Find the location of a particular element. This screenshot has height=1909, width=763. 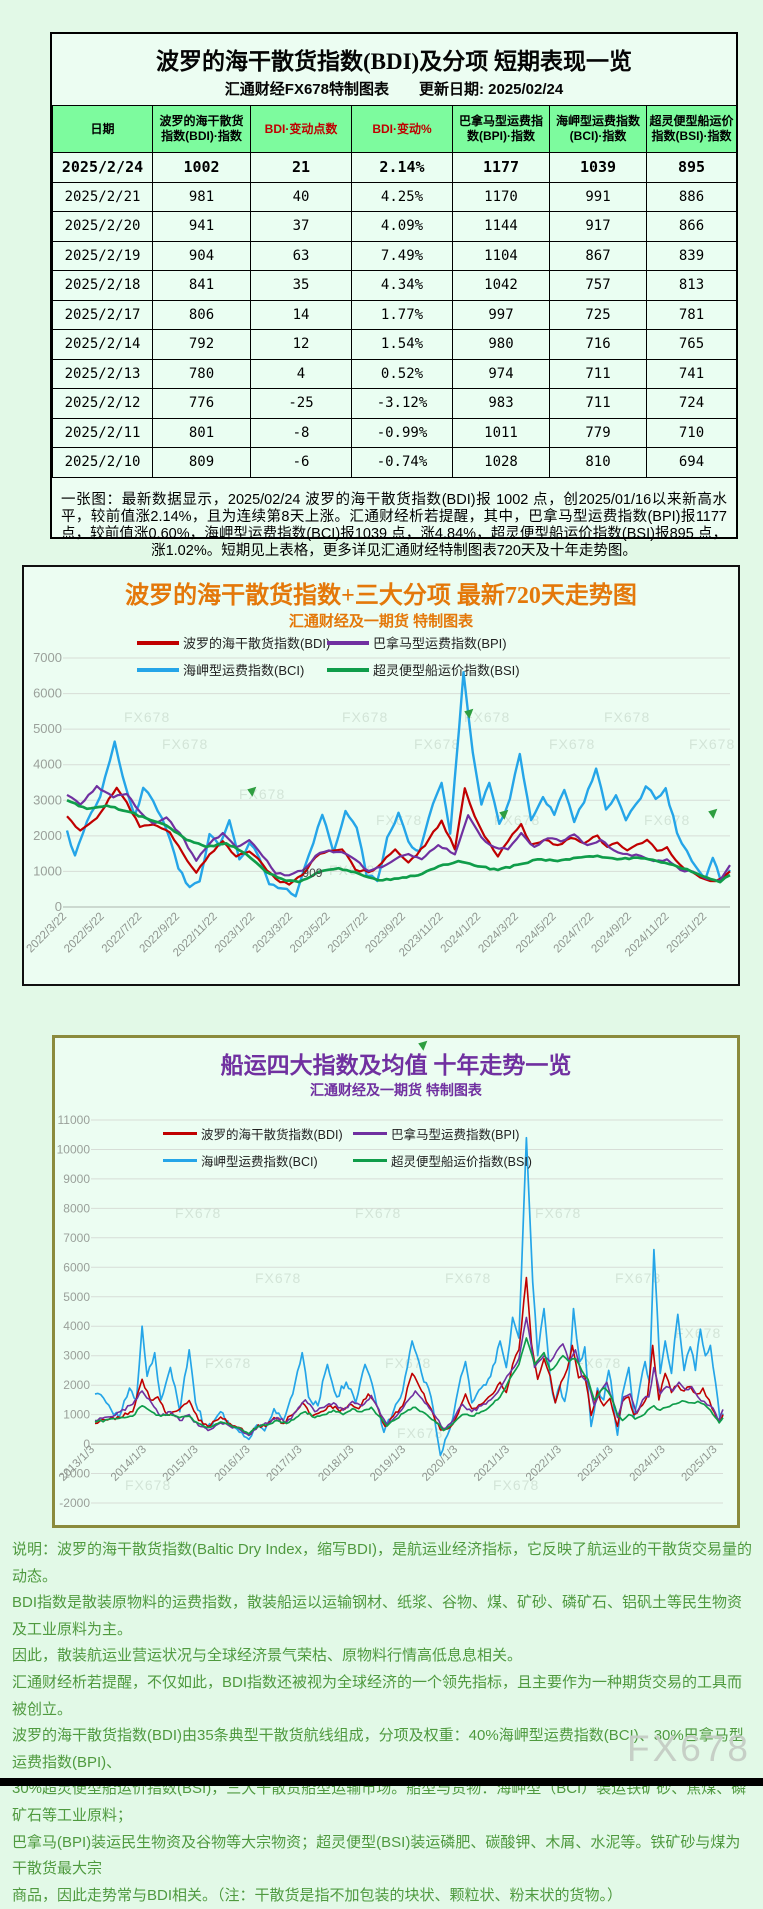

x-axis-label: 2022/5/22 is located at coordinates (84, 933).